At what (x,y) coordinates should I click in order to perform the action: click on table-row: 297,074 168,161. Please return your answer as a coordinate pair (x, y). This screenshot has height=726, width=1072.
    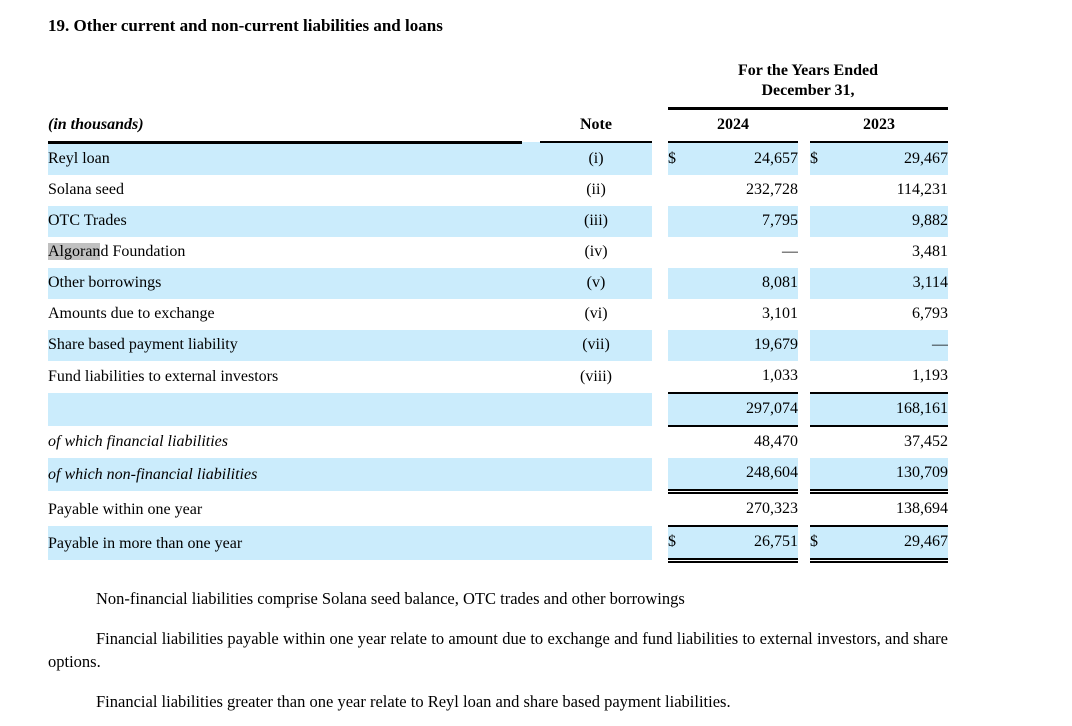
    Looking at the image, I should click on (498, 409).